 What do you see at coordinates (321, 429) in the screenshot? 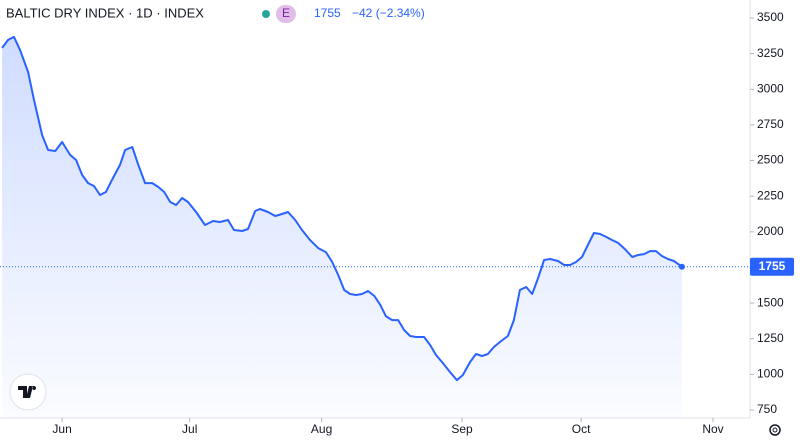
I see `x-tick-label: Aug` at bounding box center [321, 429].